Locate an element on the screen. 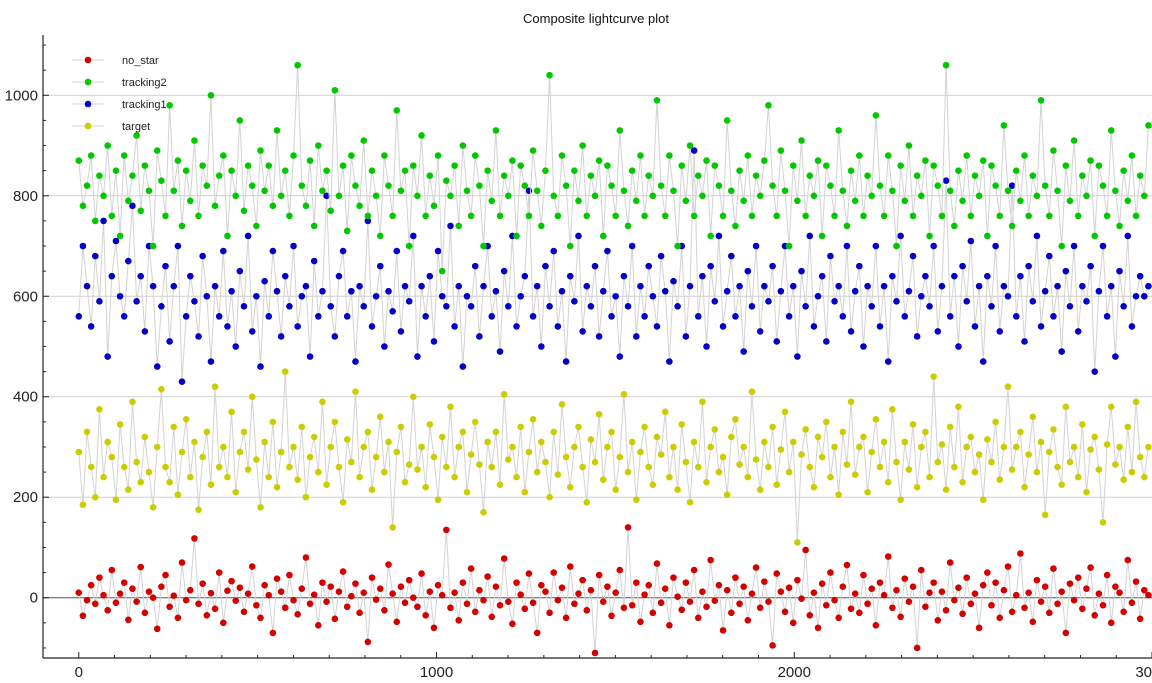 This screenshot has width=1152, height=683. legend-item-tracking2: tracking2 is located at coordinates (119, 83).